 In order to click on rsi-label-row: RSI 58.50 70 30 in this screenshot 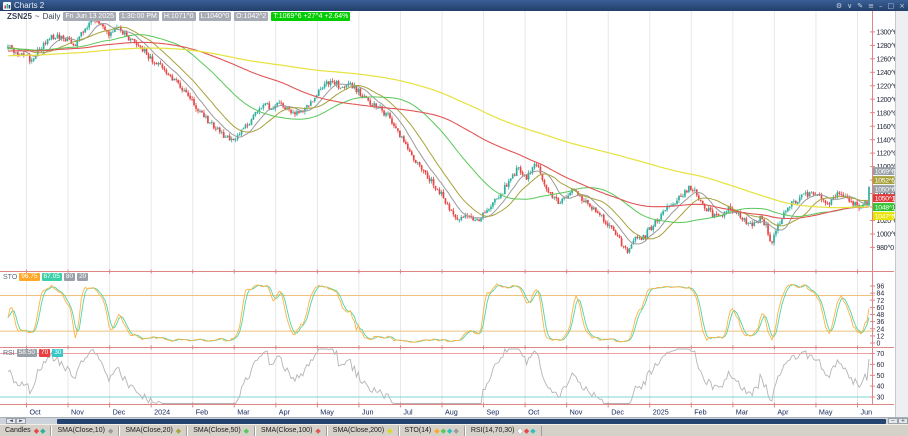, I will do `click(33, 353)`.